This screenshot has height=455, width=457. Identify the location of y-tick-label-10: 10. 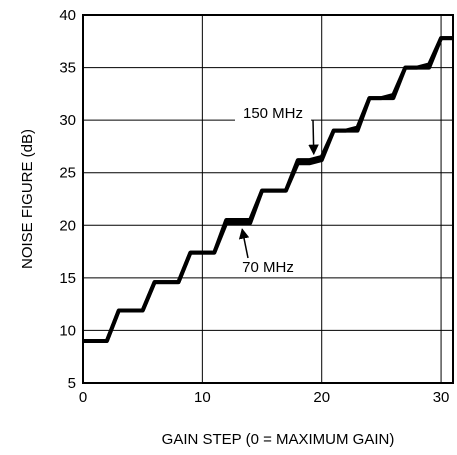
(67, 330).